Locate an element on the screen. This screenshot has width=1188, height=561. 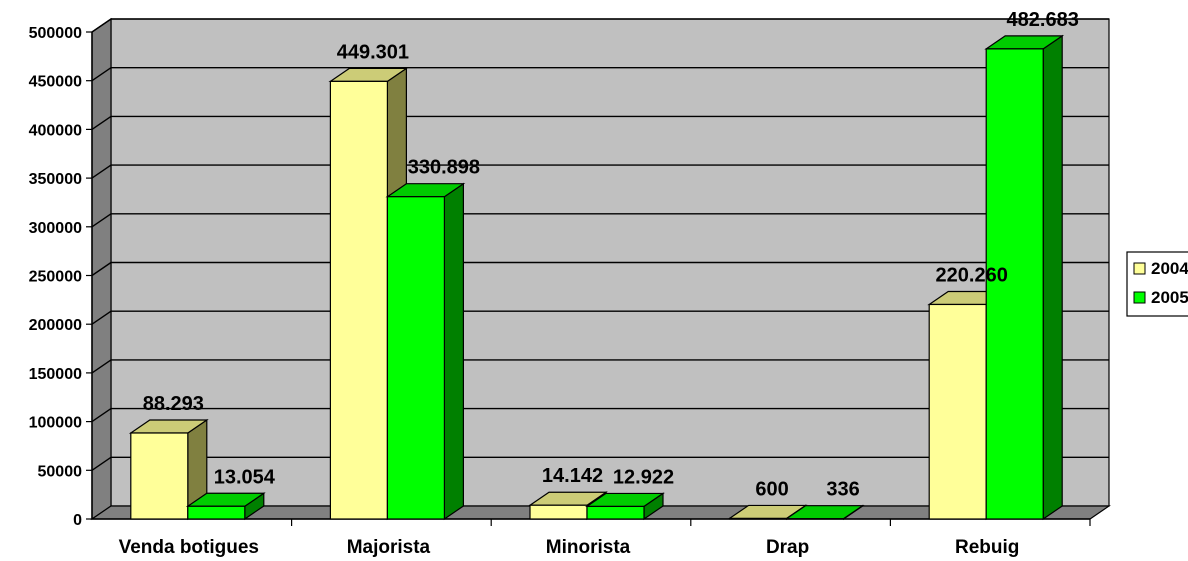
y-tick-label: 400000 is located at coordinates (55, 130).